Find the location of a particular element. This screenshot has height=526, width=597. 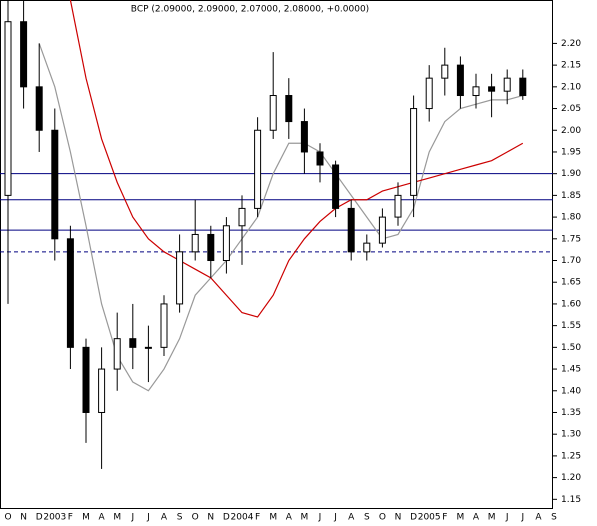

y-tick-label: 1.25 is located at coordinates (571, 456).